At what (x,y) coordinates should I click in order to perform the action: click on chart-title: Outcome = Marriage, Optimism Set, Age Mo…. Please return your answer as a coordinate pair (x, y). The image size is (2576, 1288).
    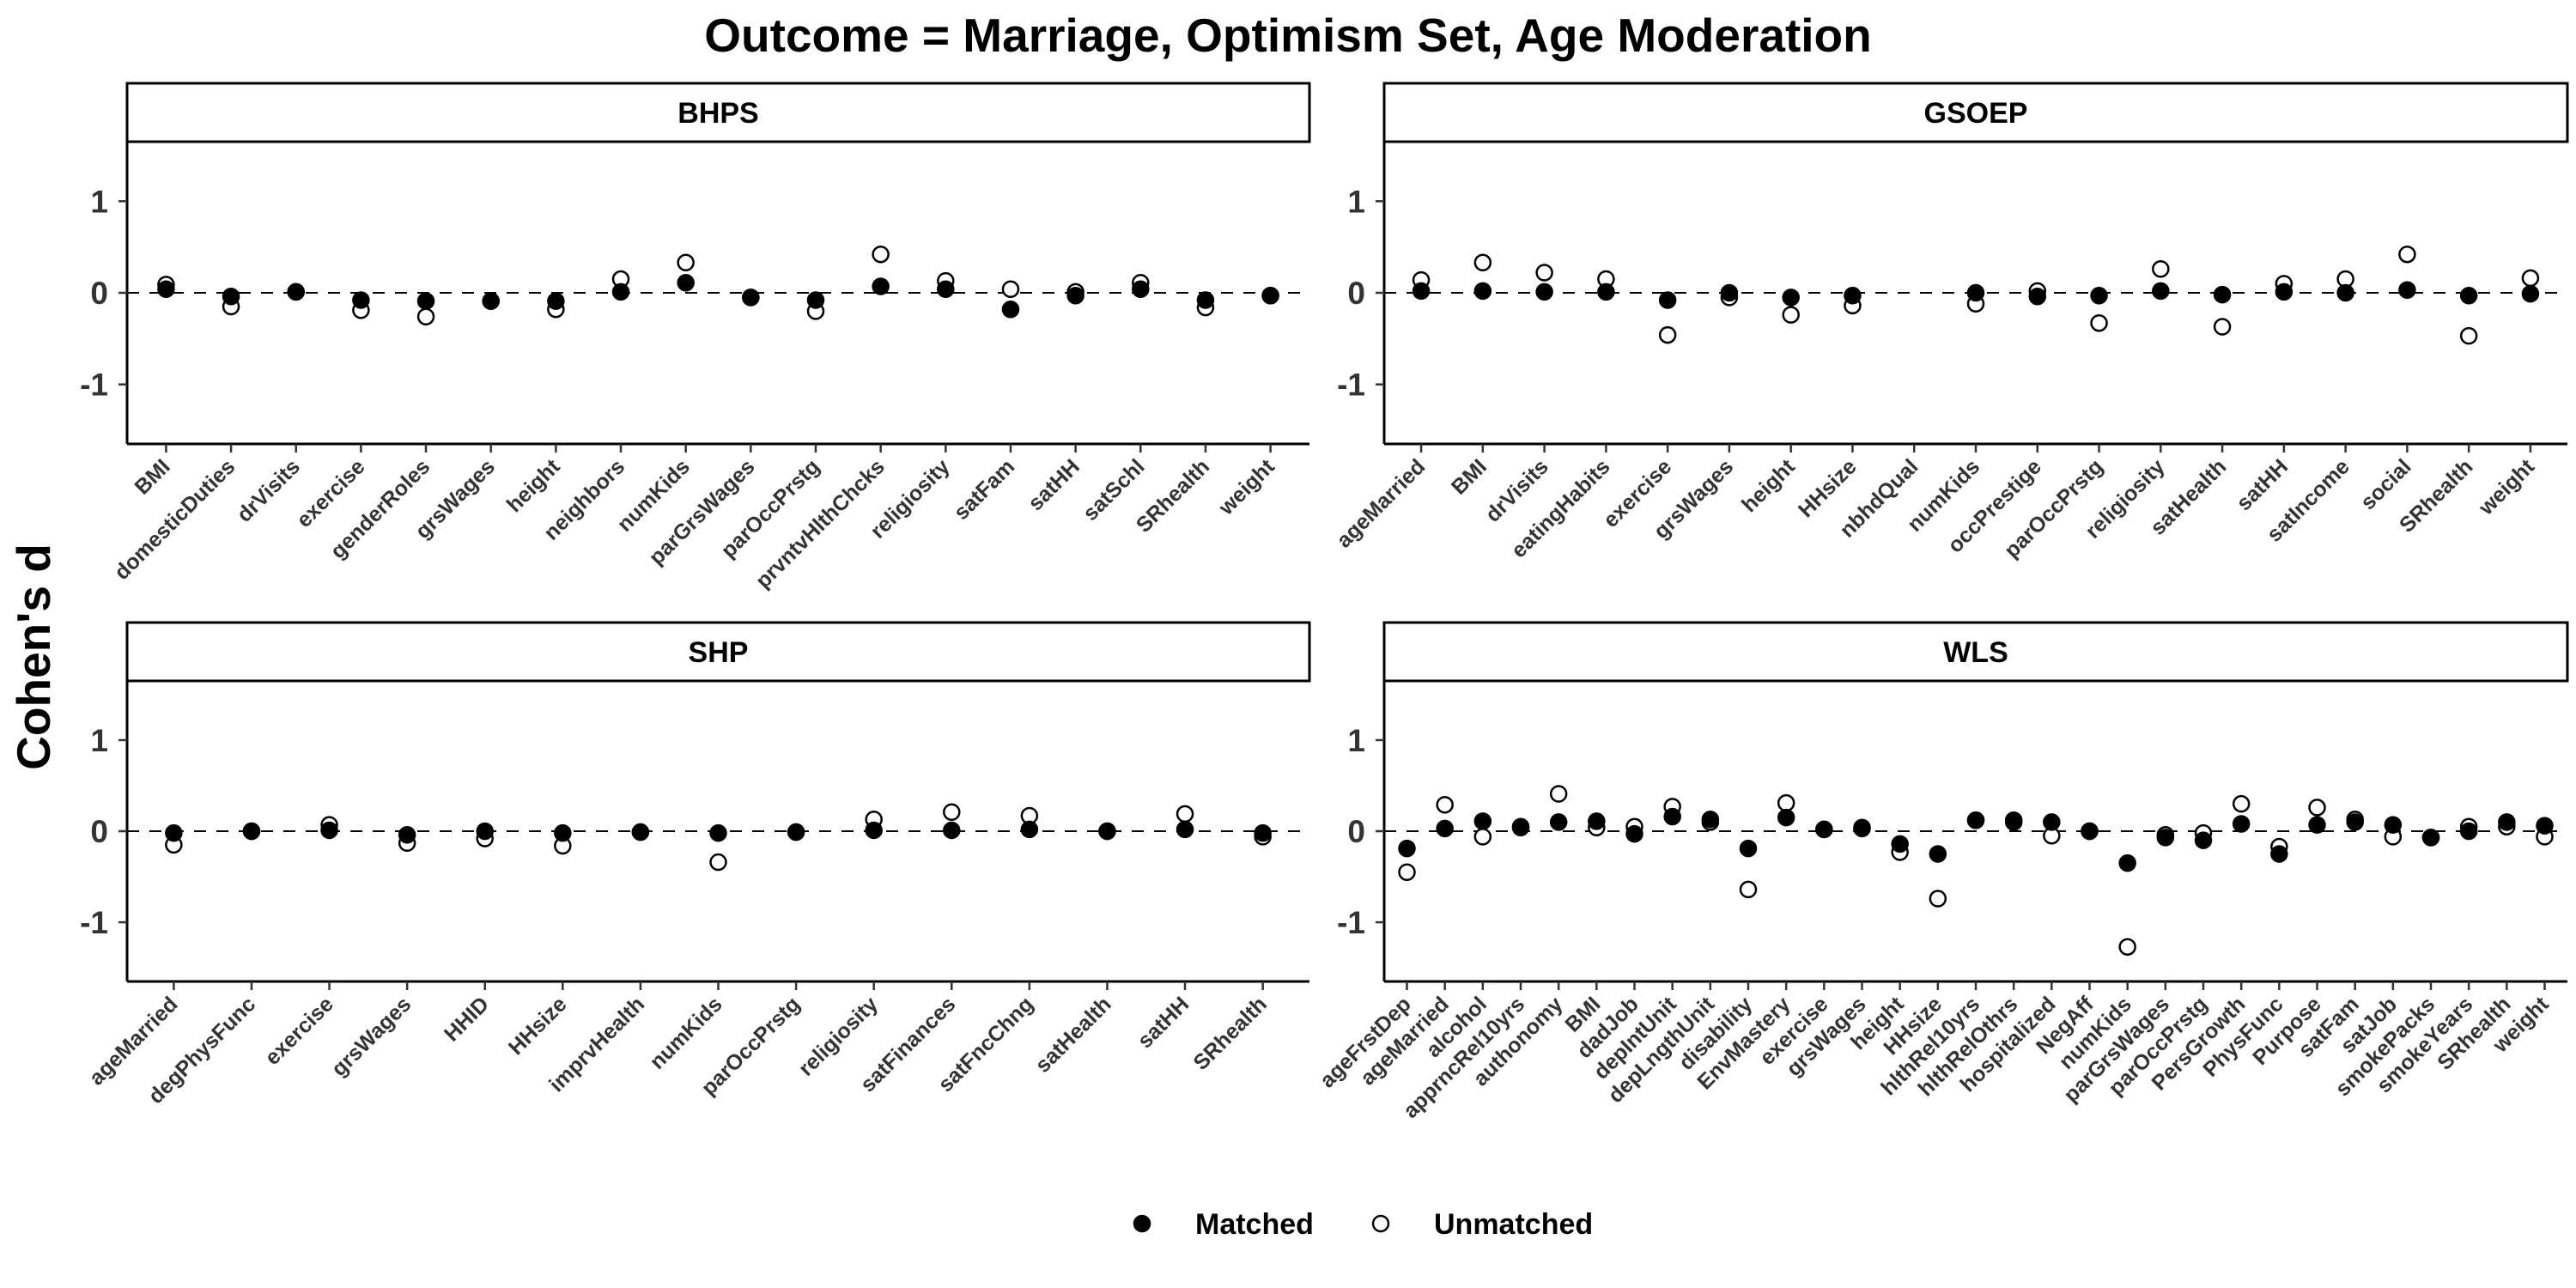
    Looking at the image, I should click on (1287, 36).